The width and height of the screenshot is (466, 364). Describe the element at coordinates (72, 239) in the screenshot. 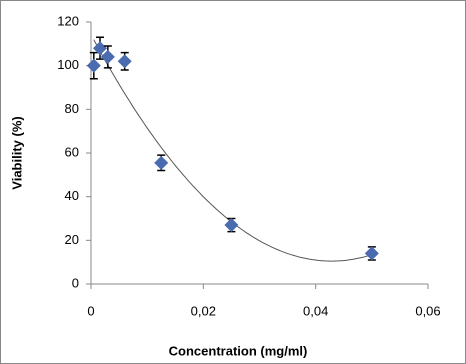

I see `y-tick-label: 20` at that location.